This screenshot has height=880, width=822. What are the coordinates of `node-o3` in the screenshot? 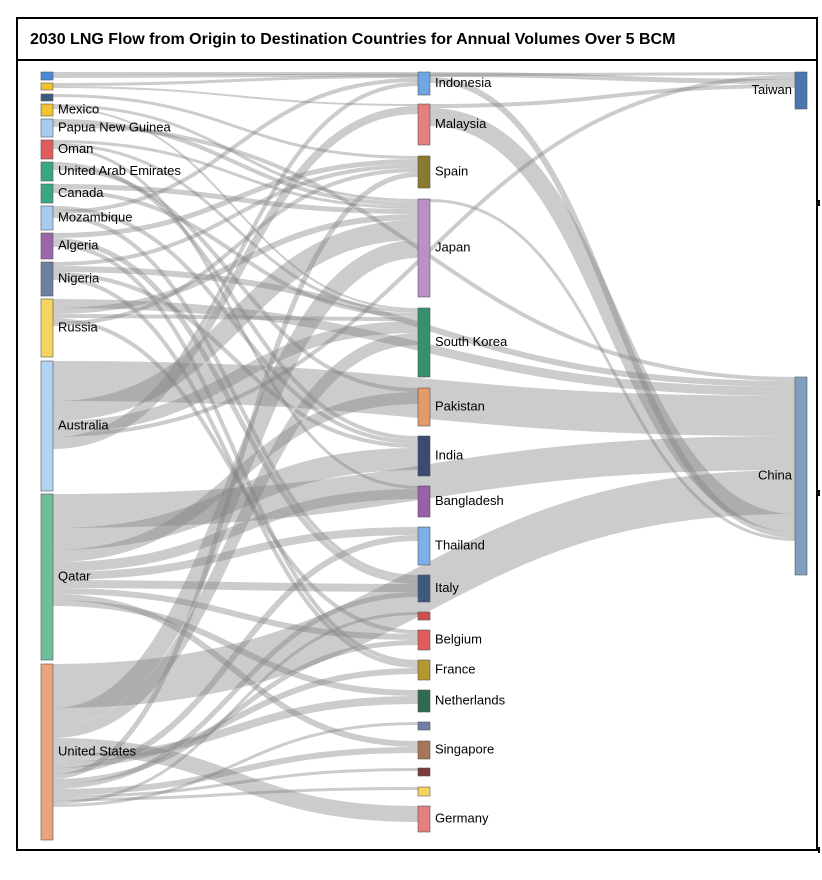 It's located at (47, 97).